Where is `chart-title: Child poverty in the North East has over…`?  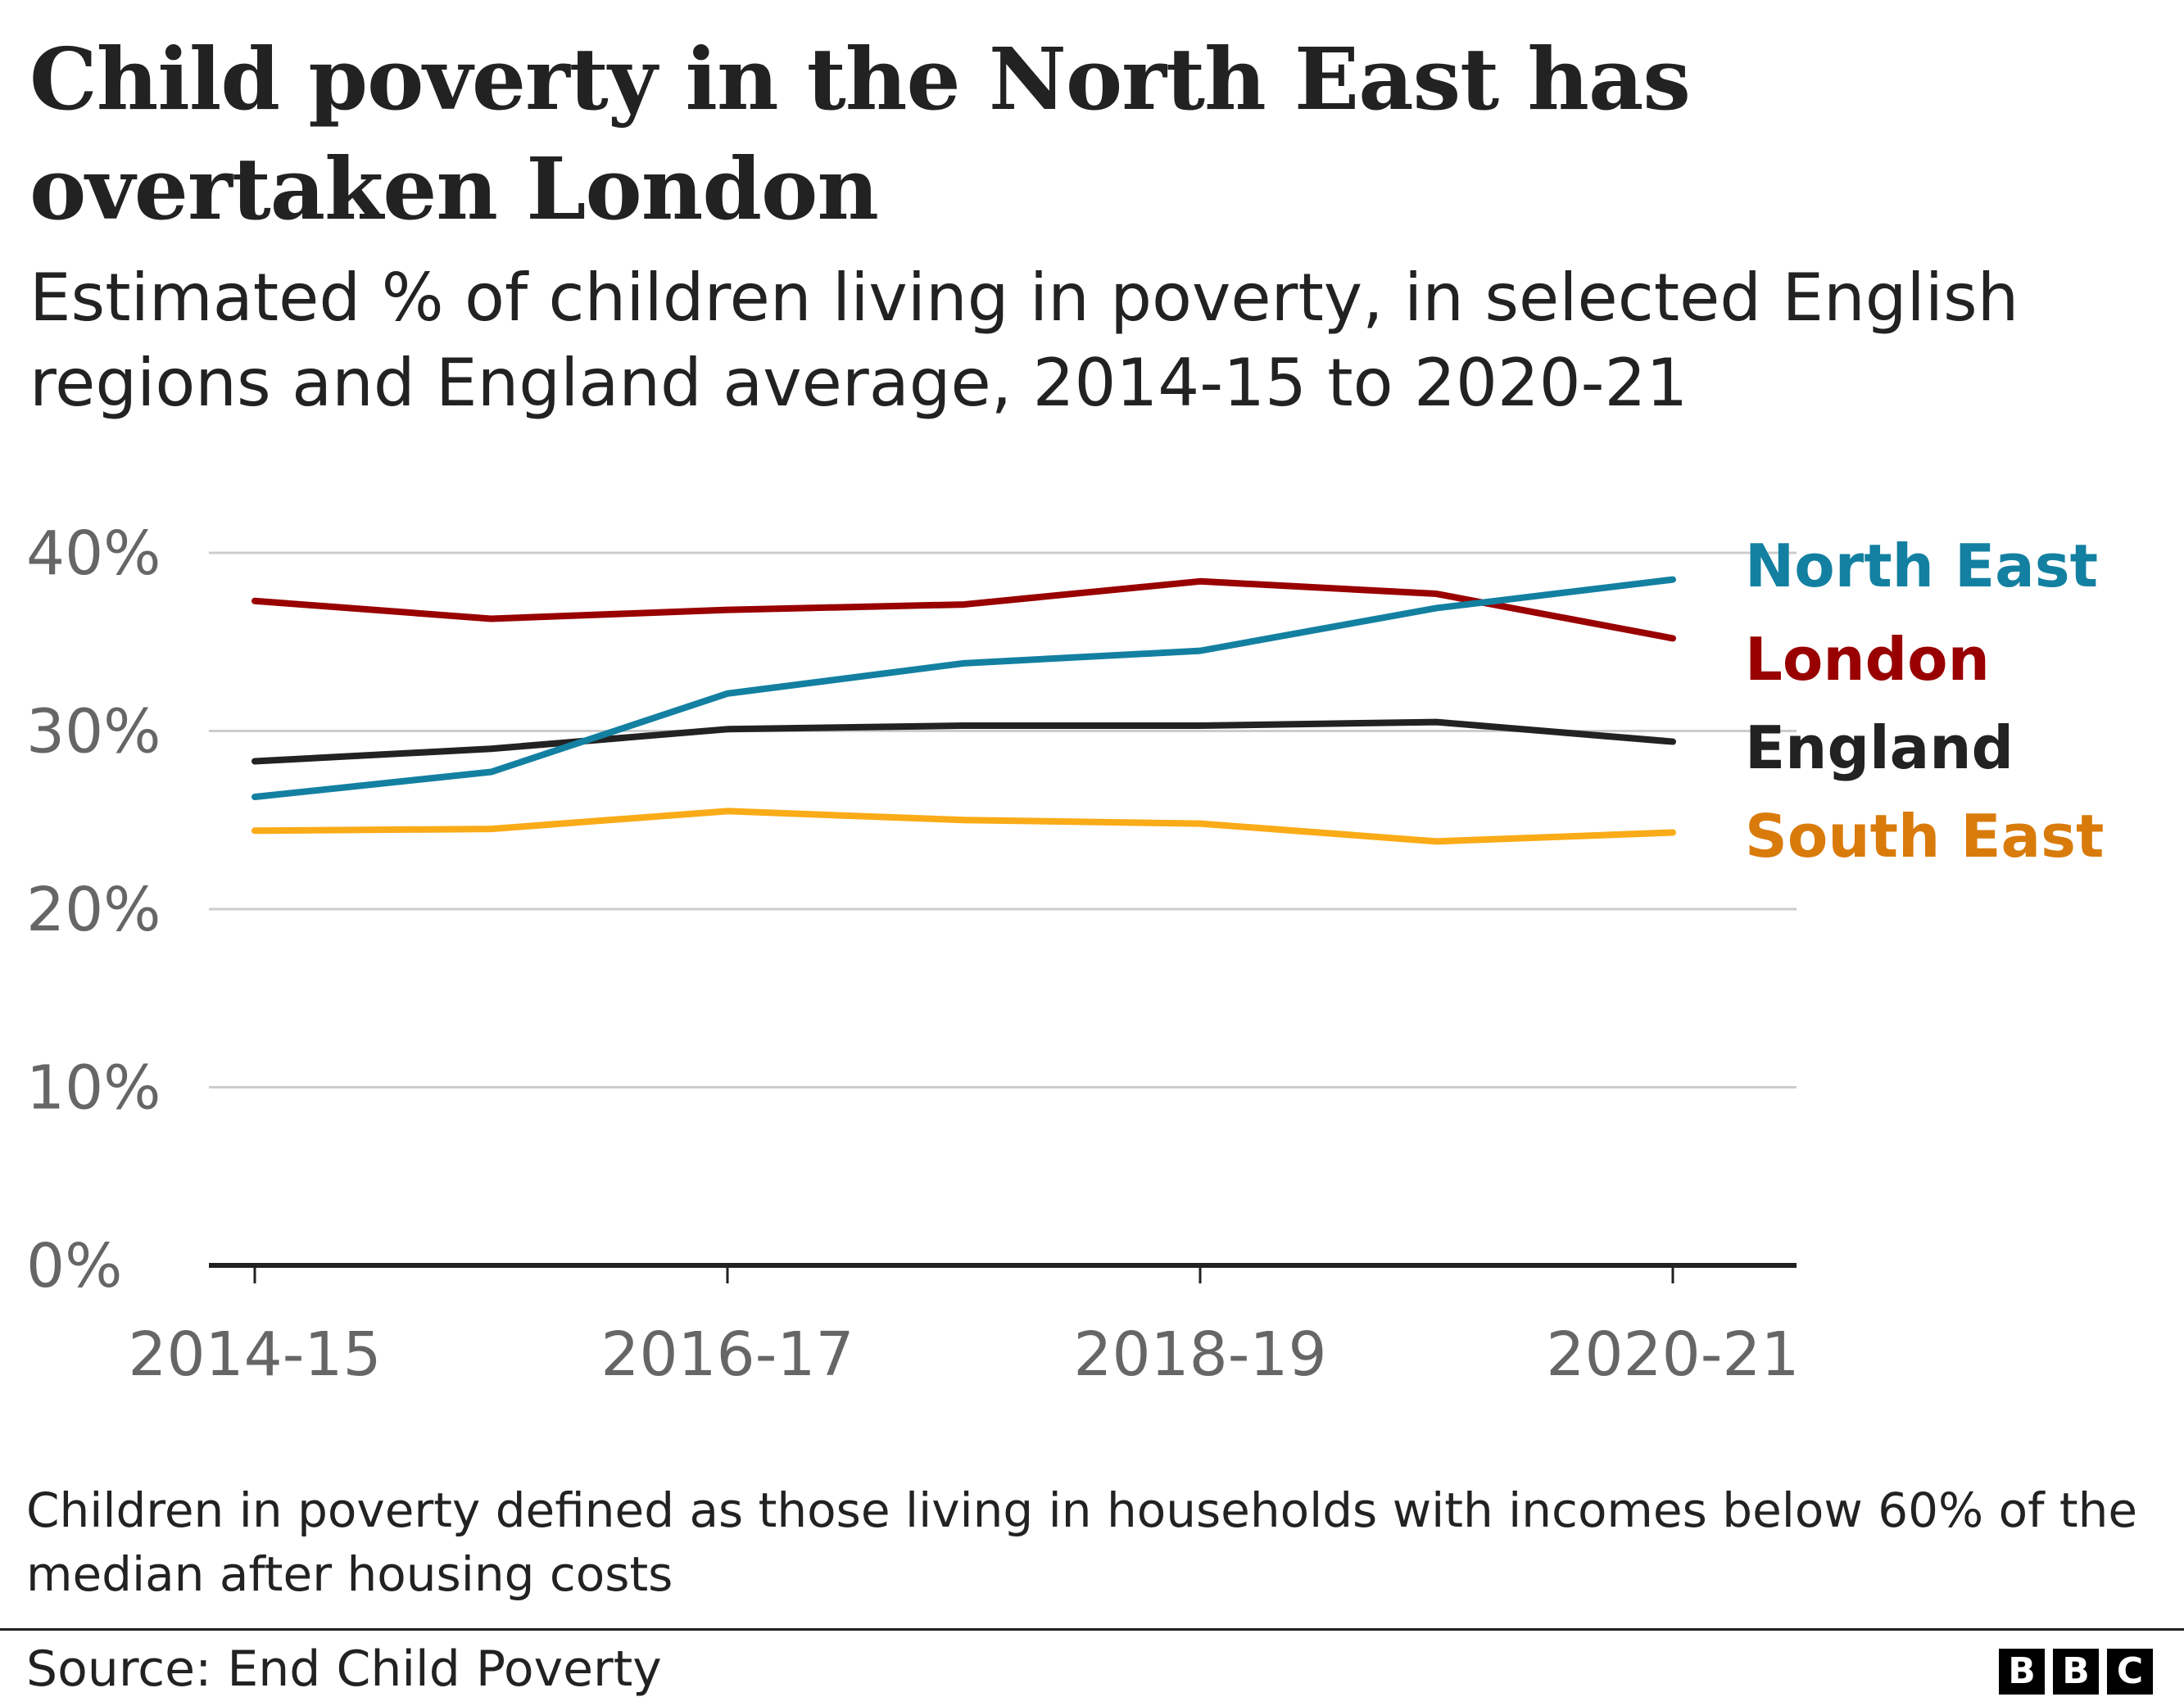 chart-title: Child poverty in the North East has over… is located at coordinates (860, 134).